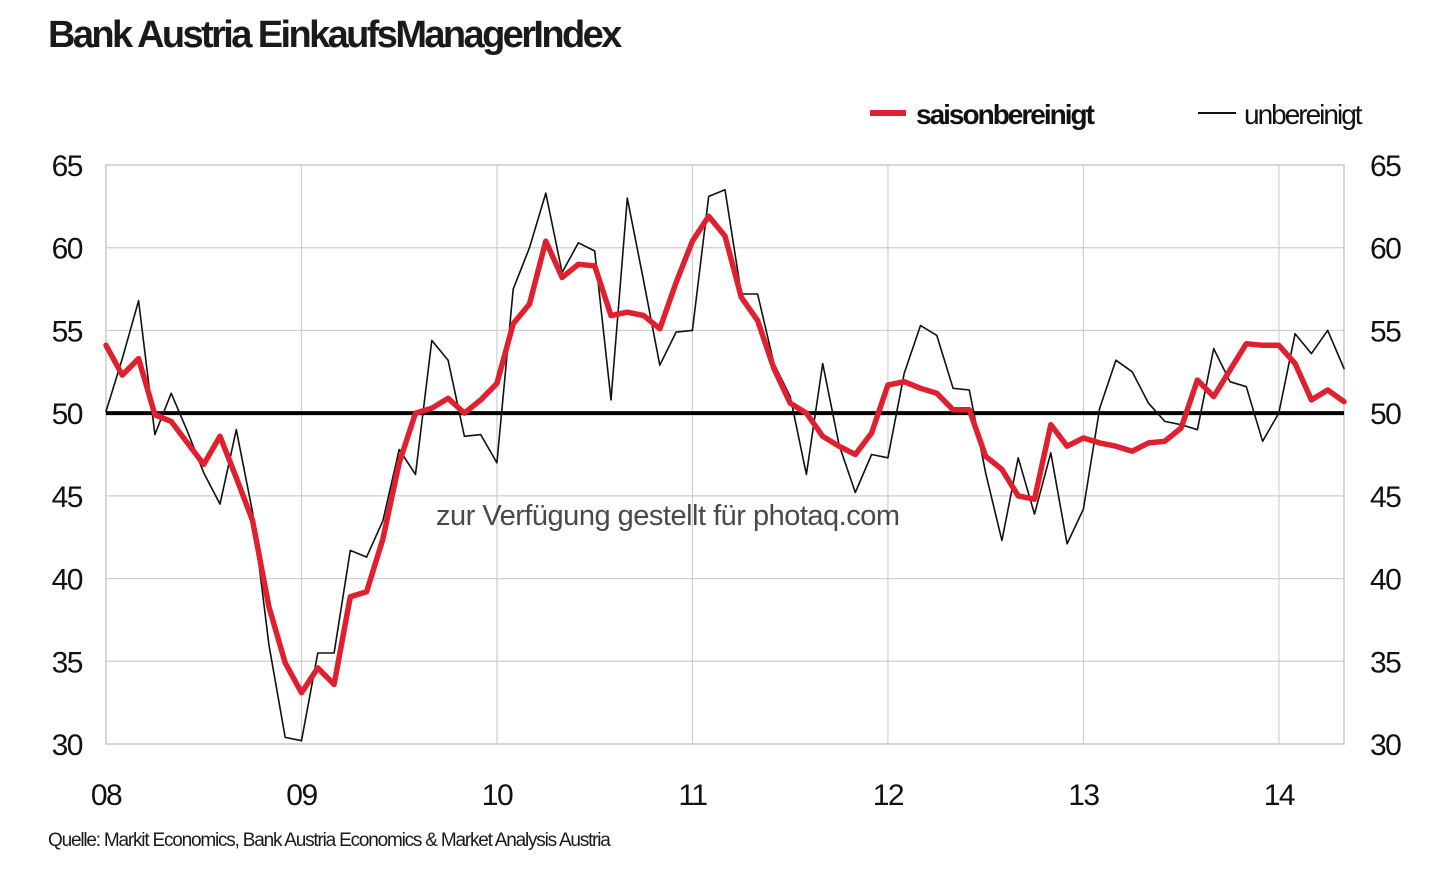  Describe the element at coordinates (67, 414) in the screenshot. I see `y-tick-left-50: 50` at that location.